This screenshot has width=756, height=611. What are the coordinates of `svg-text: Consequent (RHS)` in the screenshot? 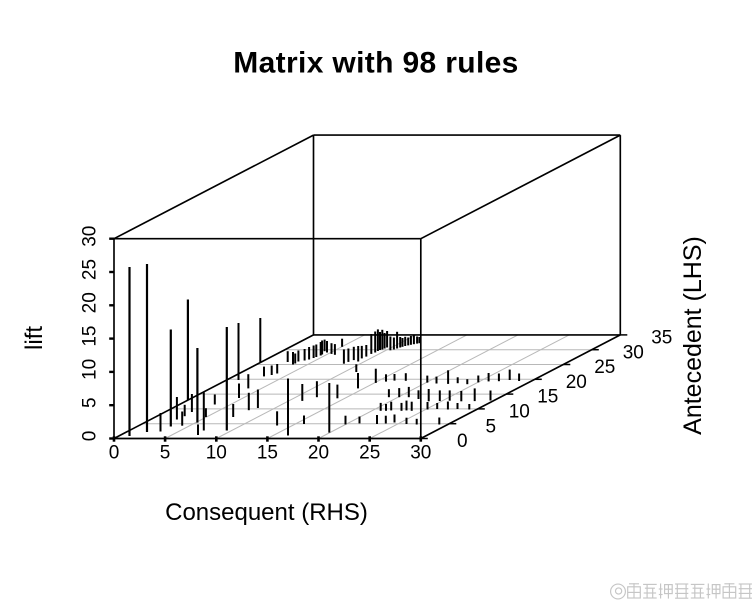 It's located at (266, 512).